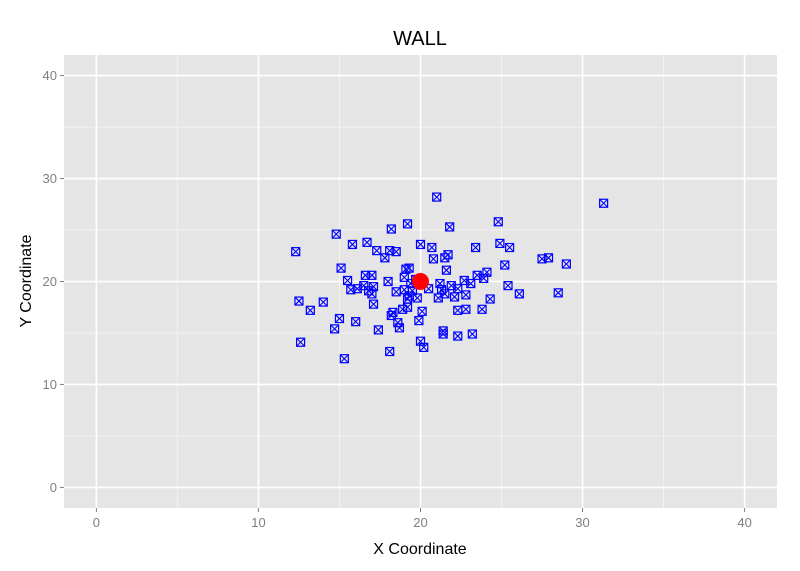  I want to click on y-tick-label: 30, so click(50, 178).